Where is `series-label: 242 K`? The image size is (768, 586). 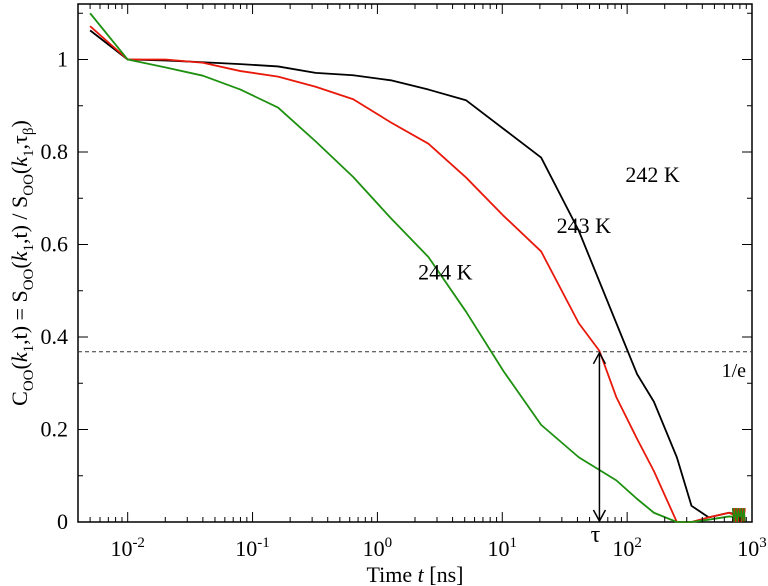
series-label: 242 K is located at coordinates (652, 174).